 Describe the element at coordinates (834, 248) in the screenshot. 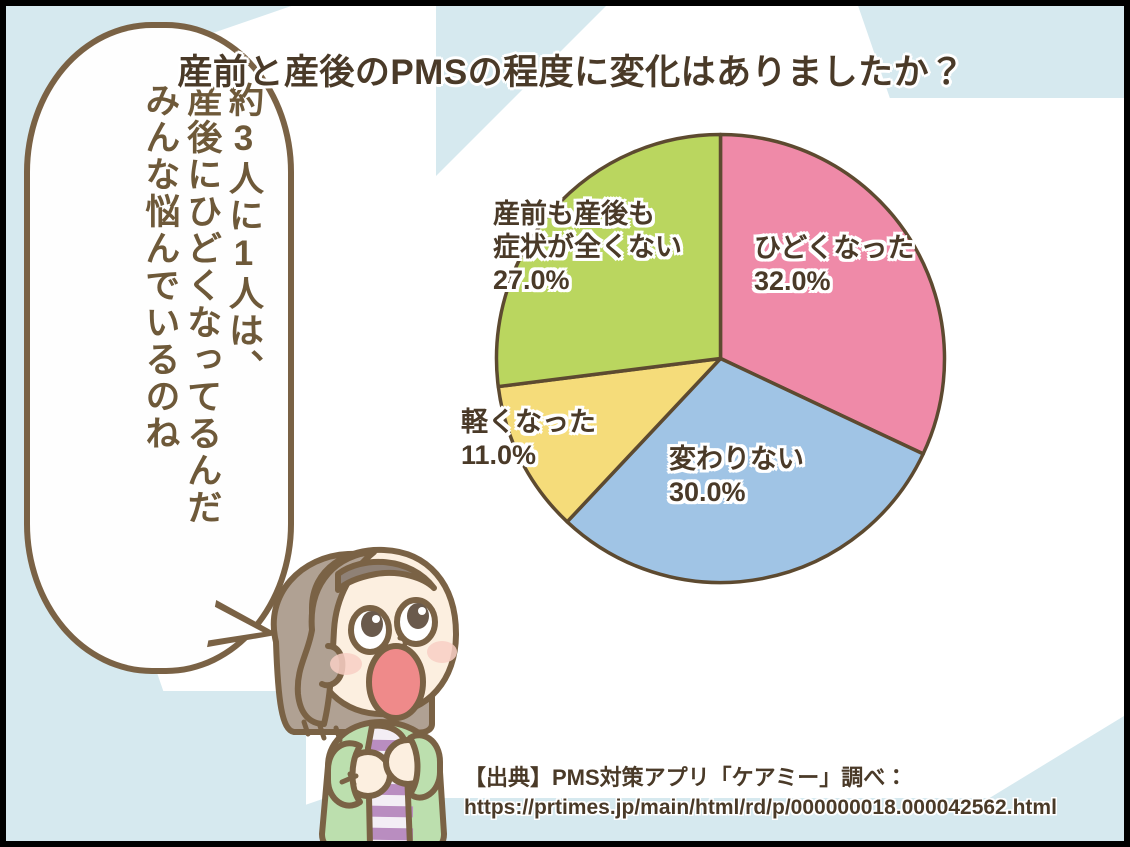

I see `pie-label-worse-name: ひどくなった` at that location.